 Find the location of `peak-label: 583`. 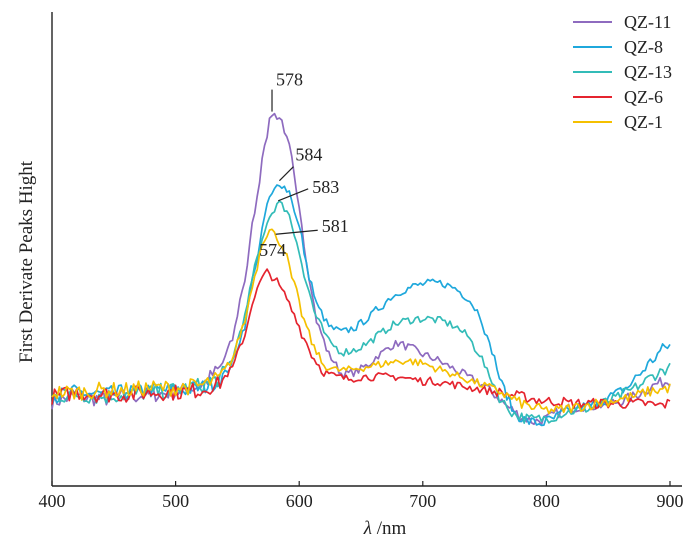

peak-label: 583 is located at coordinates (325, 187).